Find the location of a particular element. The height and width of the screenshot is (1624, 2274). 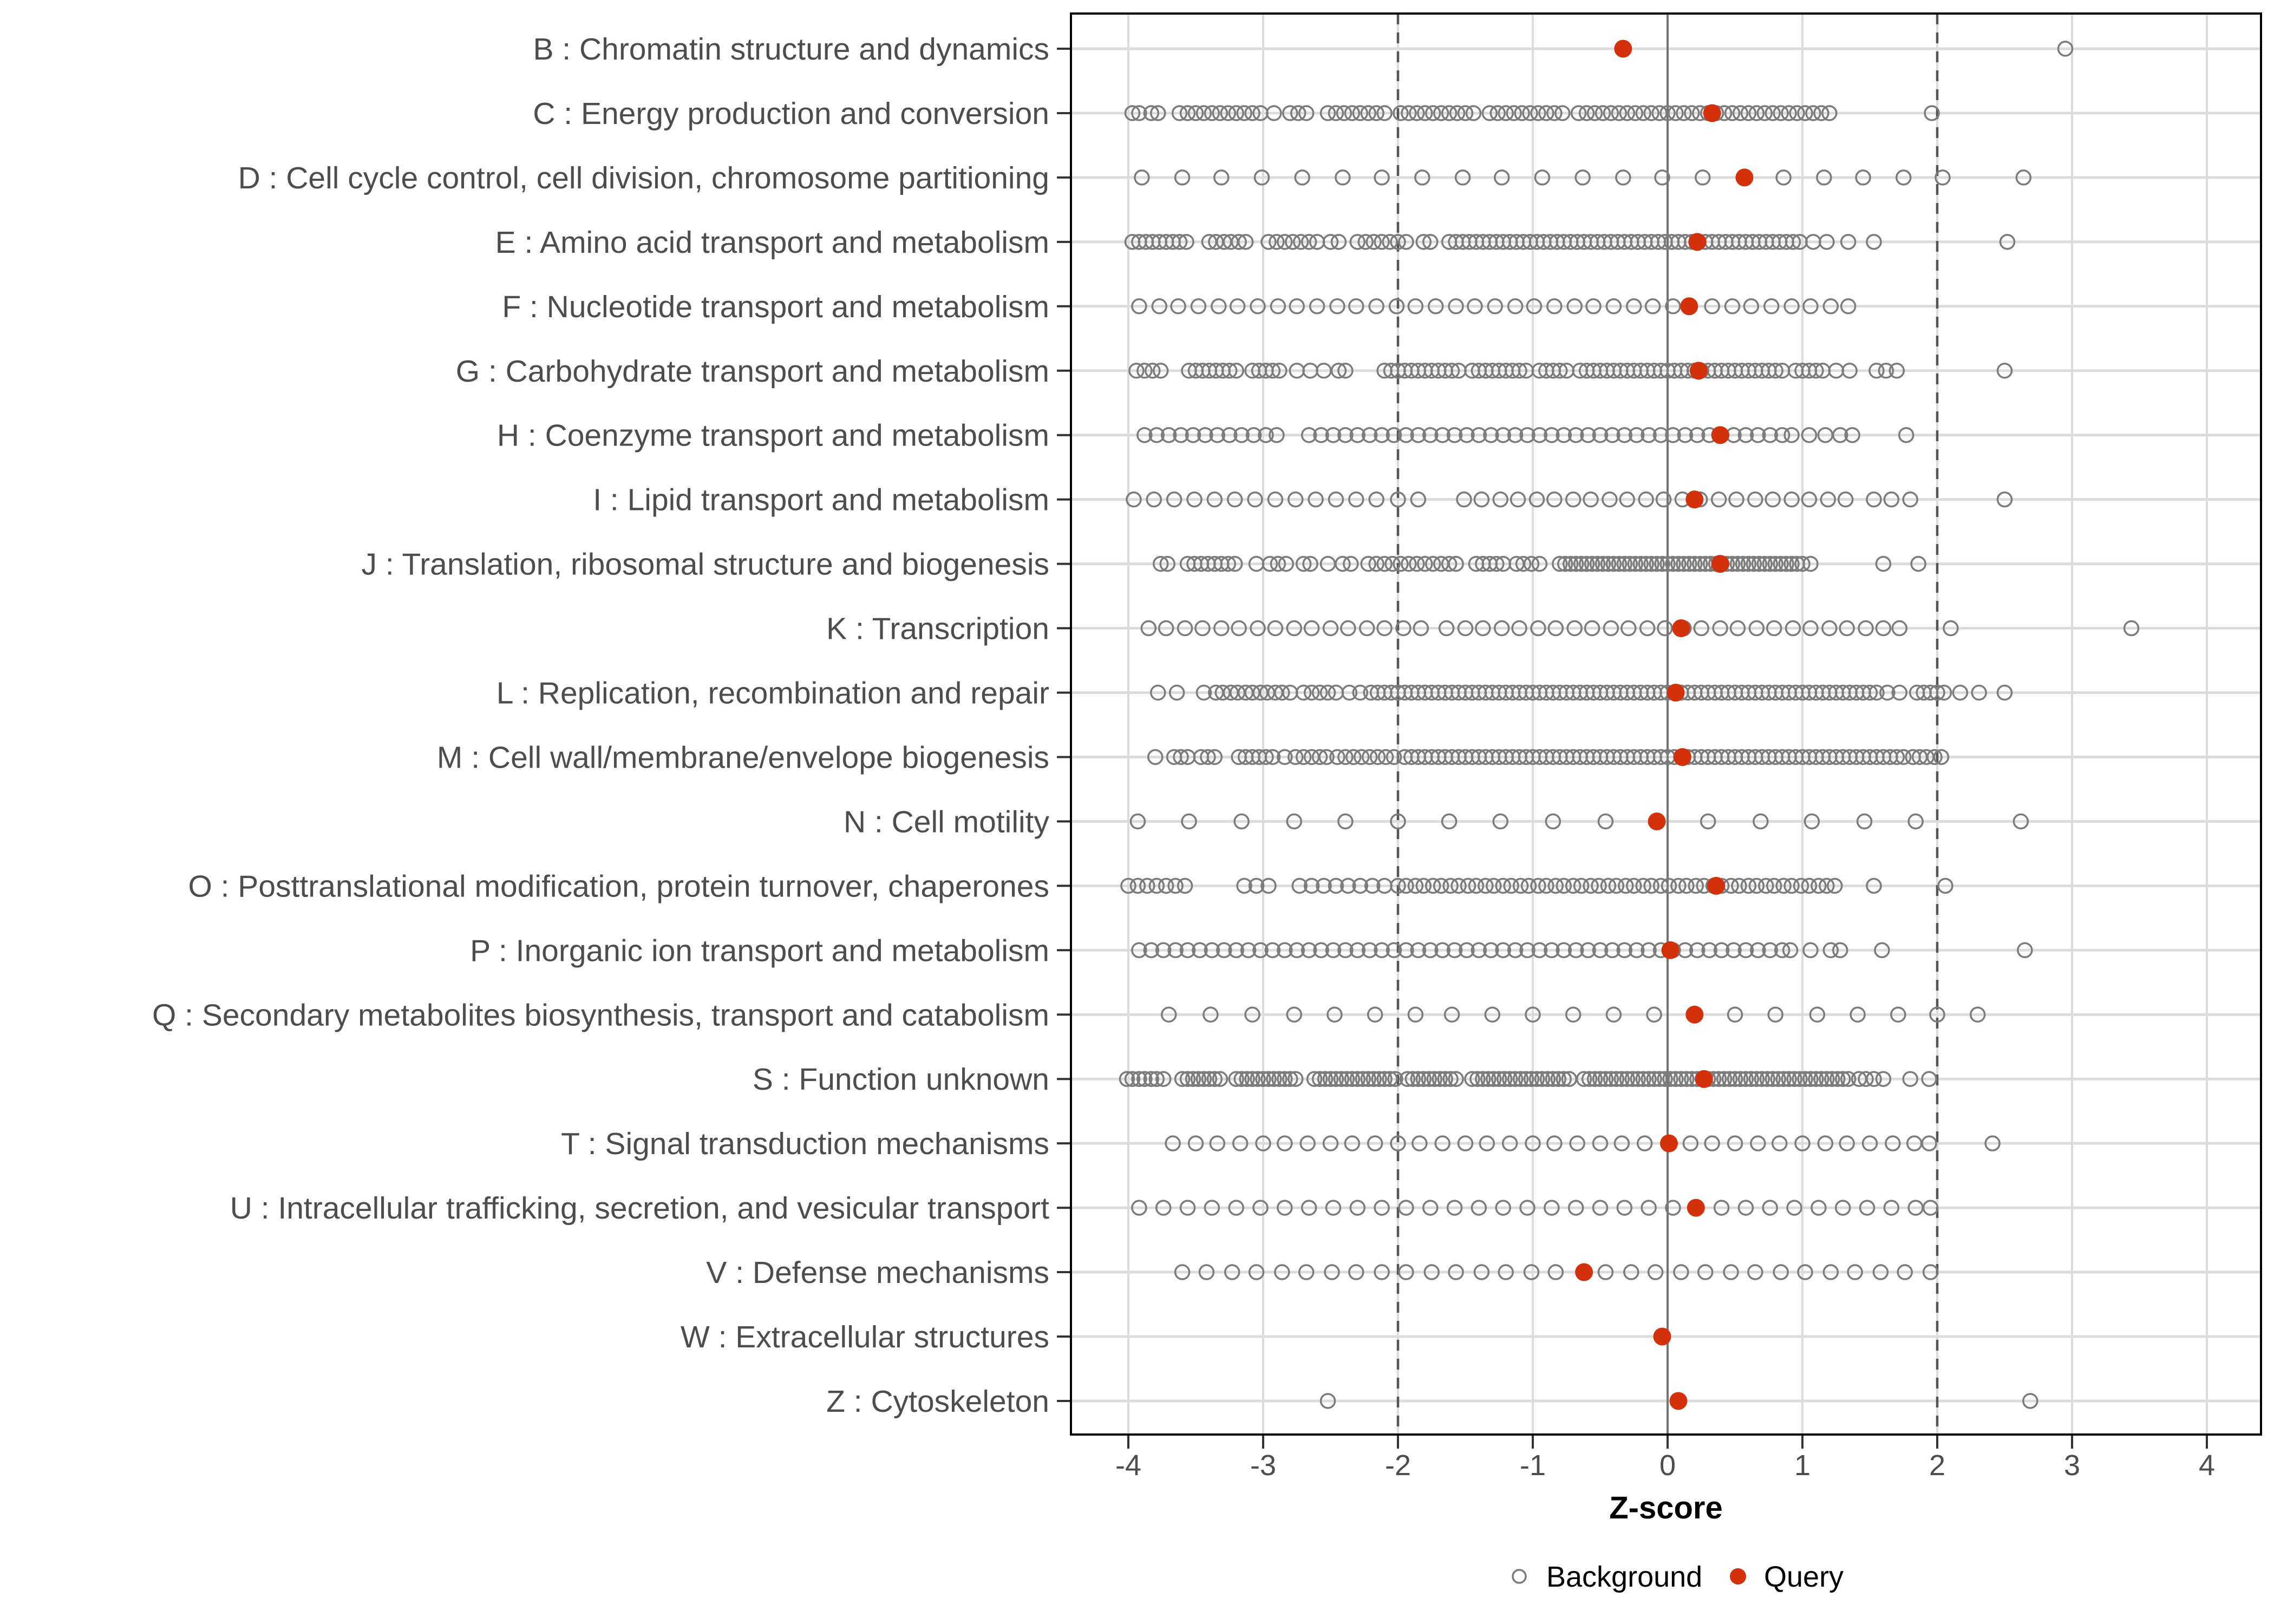

y-axis-label: N : Cell motility is located at coordinates (947, 821).